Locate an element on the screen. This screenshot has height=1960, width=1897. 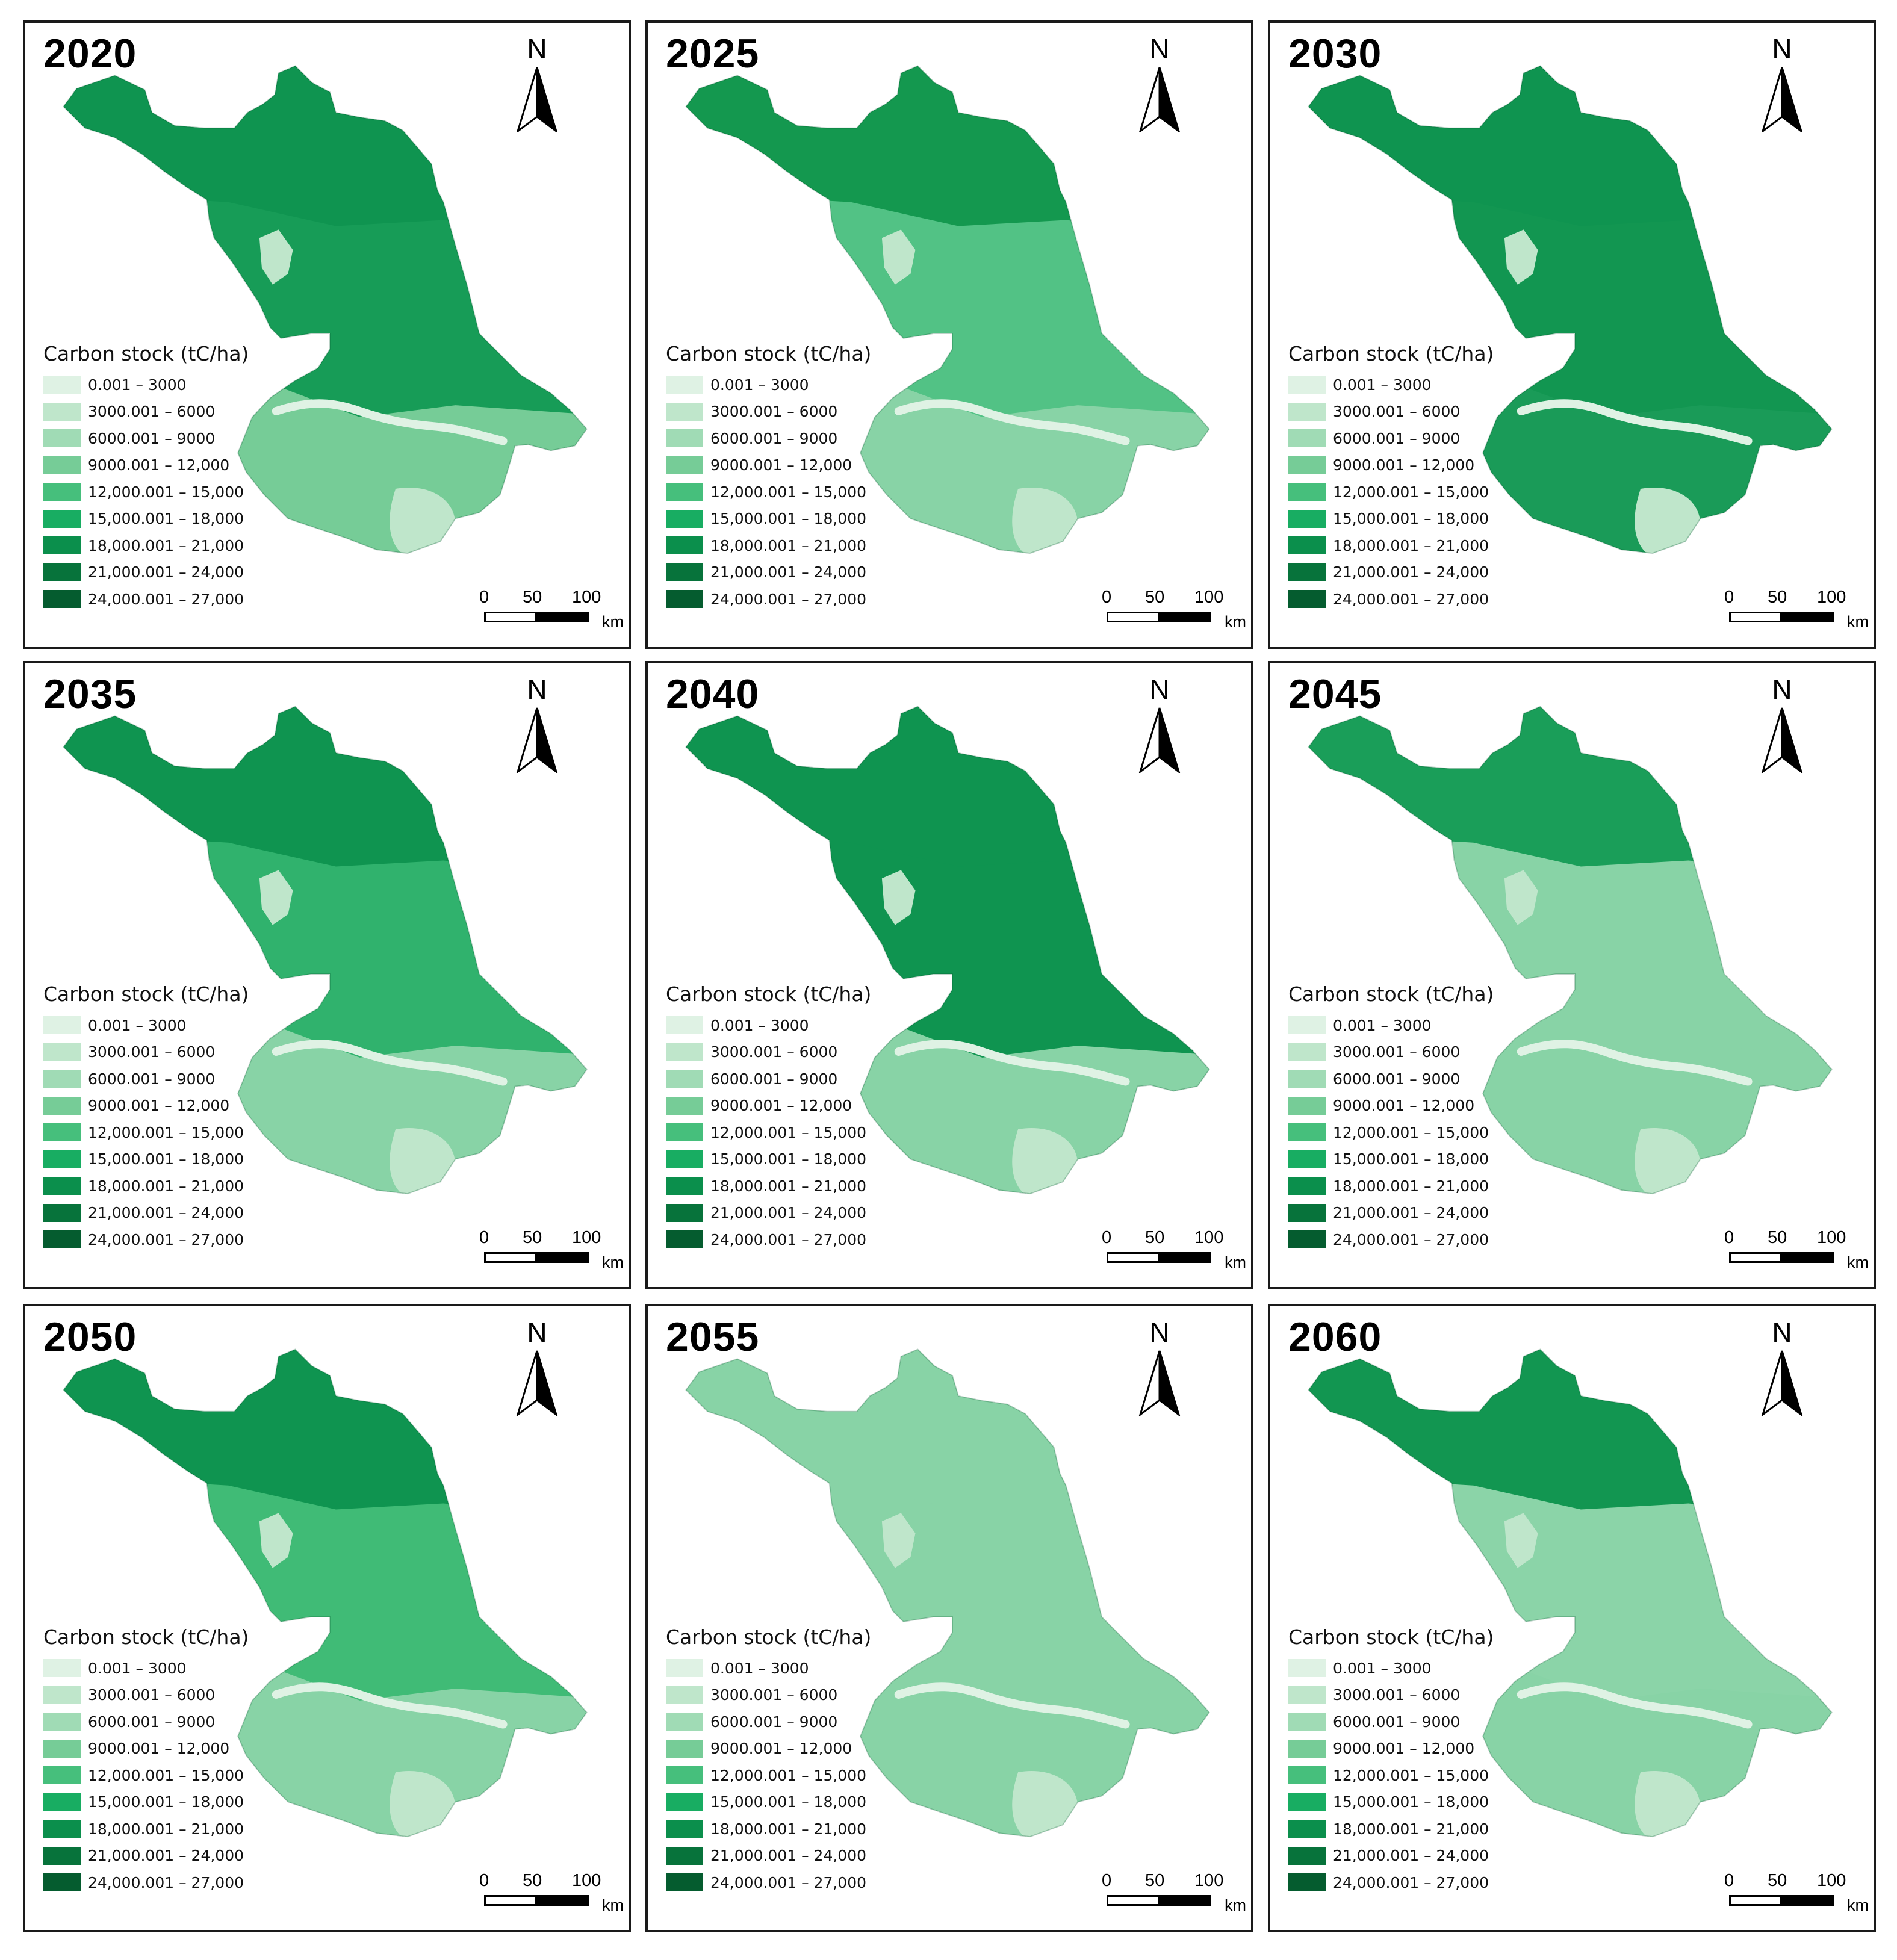
scale-tick-label: 100 is located at coordinates (1209, 1237).